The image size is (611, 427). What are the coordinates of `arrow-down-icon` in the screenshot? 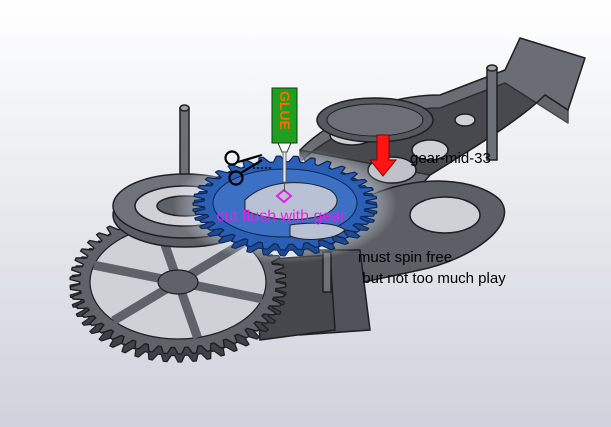 It's located at (383, 155).